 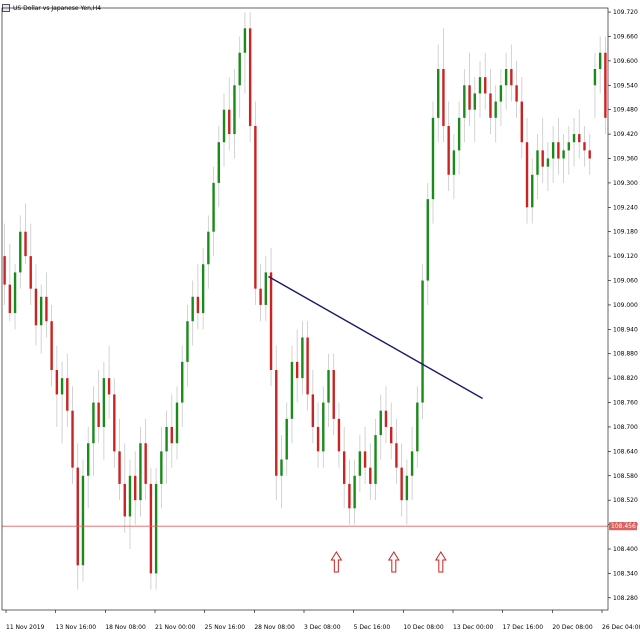 What do you see at coordinates (625, 159) in the screenshot?
I see `y-tick-label: 109.360` at bounding box center [625, 159].